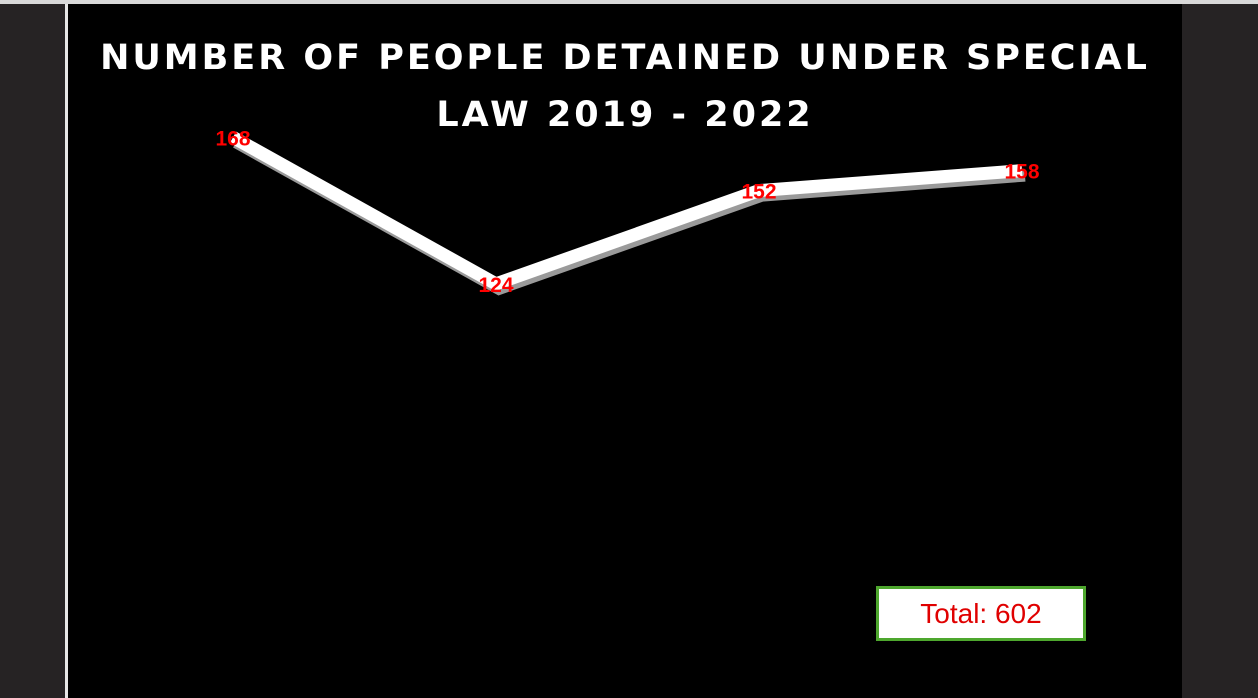  I want to click on total-annotation: Total: 602, so click(981, 613).